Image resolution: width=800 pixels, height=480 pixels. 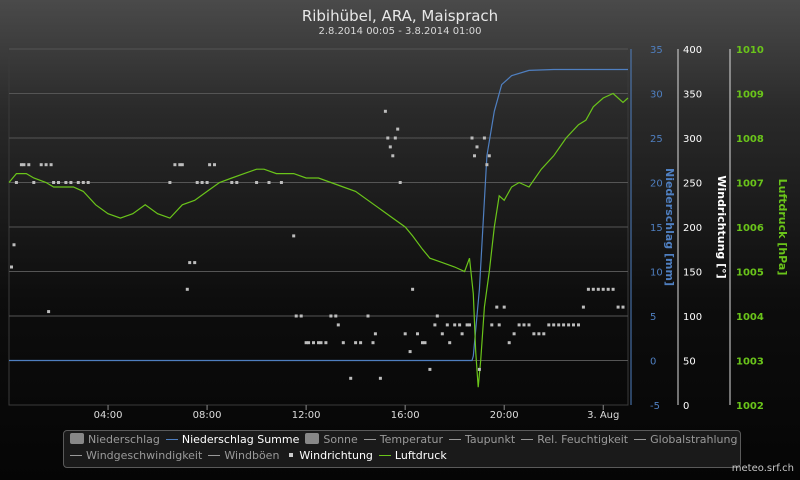 I want to click on y-tick-label-luftdruck: 1005, so click(x=750, y=273).